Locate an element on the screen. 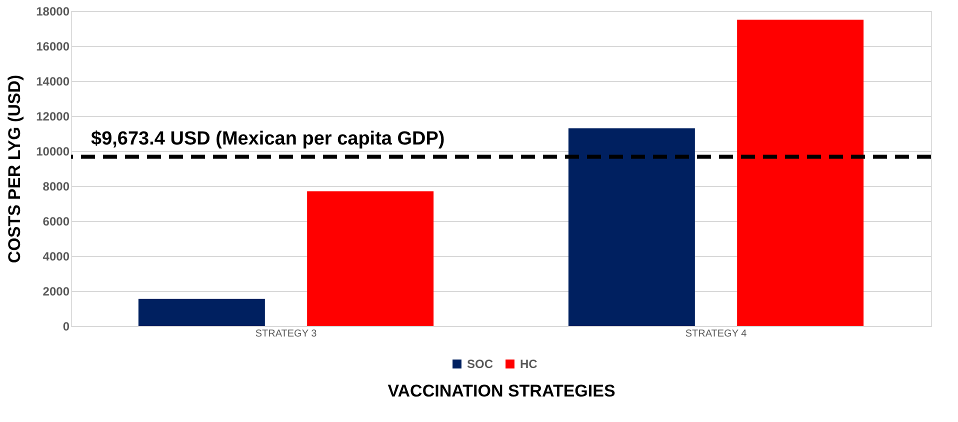 This screenshot has height=422, width=958. x-axis-title: VACCINATION STRATEGIES is located at coordinates (502, 391).